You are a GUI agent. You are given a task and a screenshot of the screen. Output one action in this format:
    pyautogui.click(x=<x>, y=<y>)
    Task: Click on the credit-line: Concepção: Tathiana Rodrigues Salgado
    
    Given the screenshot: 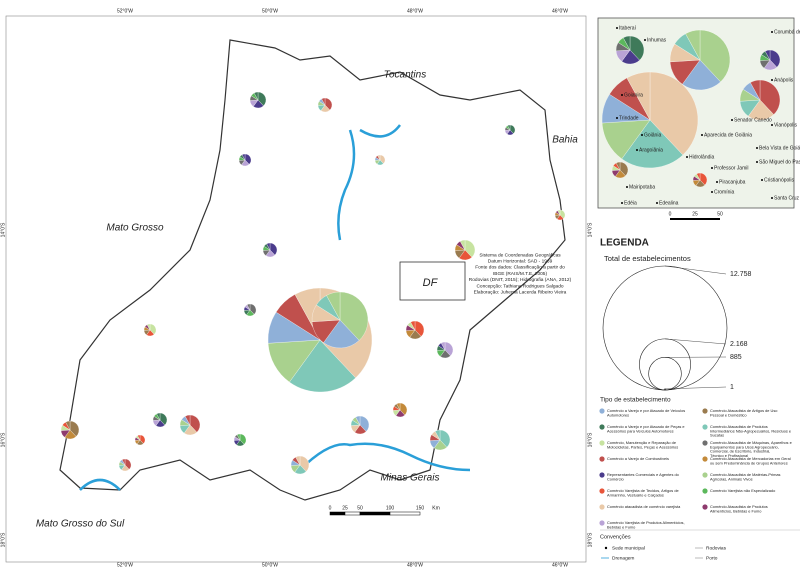 What is the action you would take?
    pyautogui.click(x=519, y=286)
    